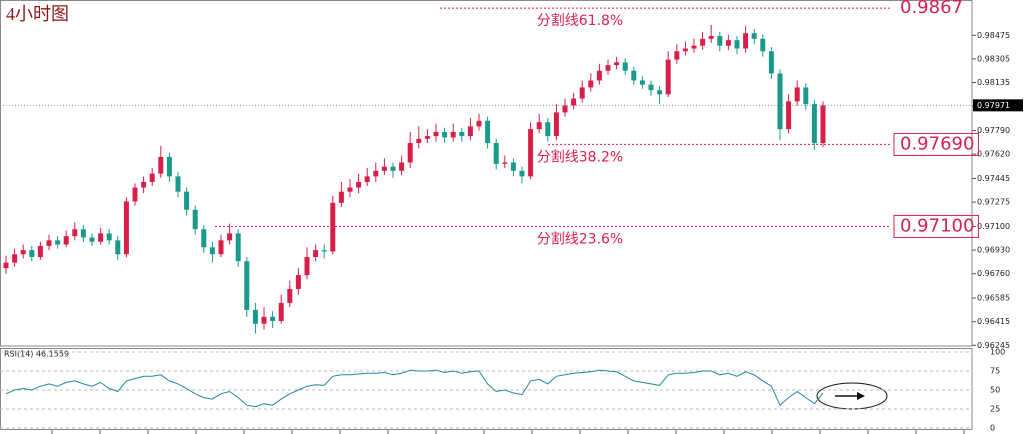 This screenshot has width=1024, height=434. Describe the element at coordinates (993, 35) in the screenshot. I see `y-tick-label: 0.98475` at that location.